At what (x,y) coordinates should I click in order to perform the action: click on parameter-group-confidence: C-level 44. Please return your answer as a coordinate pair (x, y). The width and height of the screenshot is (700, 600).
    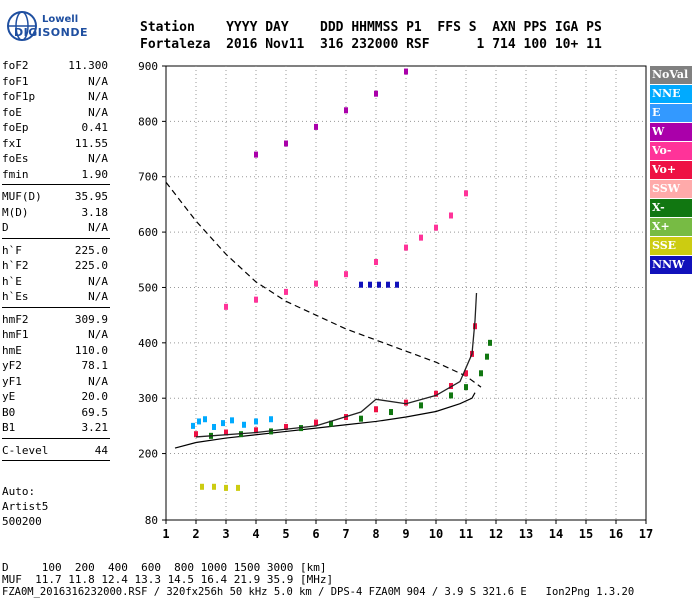
    Looking at the image, I should click on (56, 451).